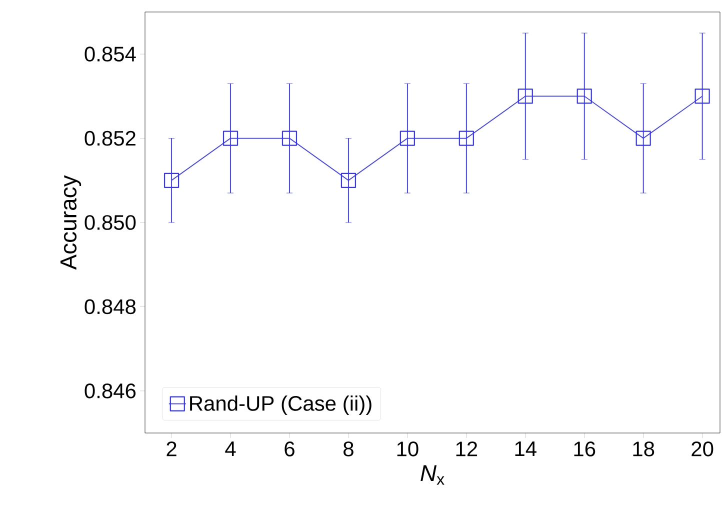  Describe the element at coordinates (525, 449) in the screenshot. I see `x-tick-label: 14` at that location.